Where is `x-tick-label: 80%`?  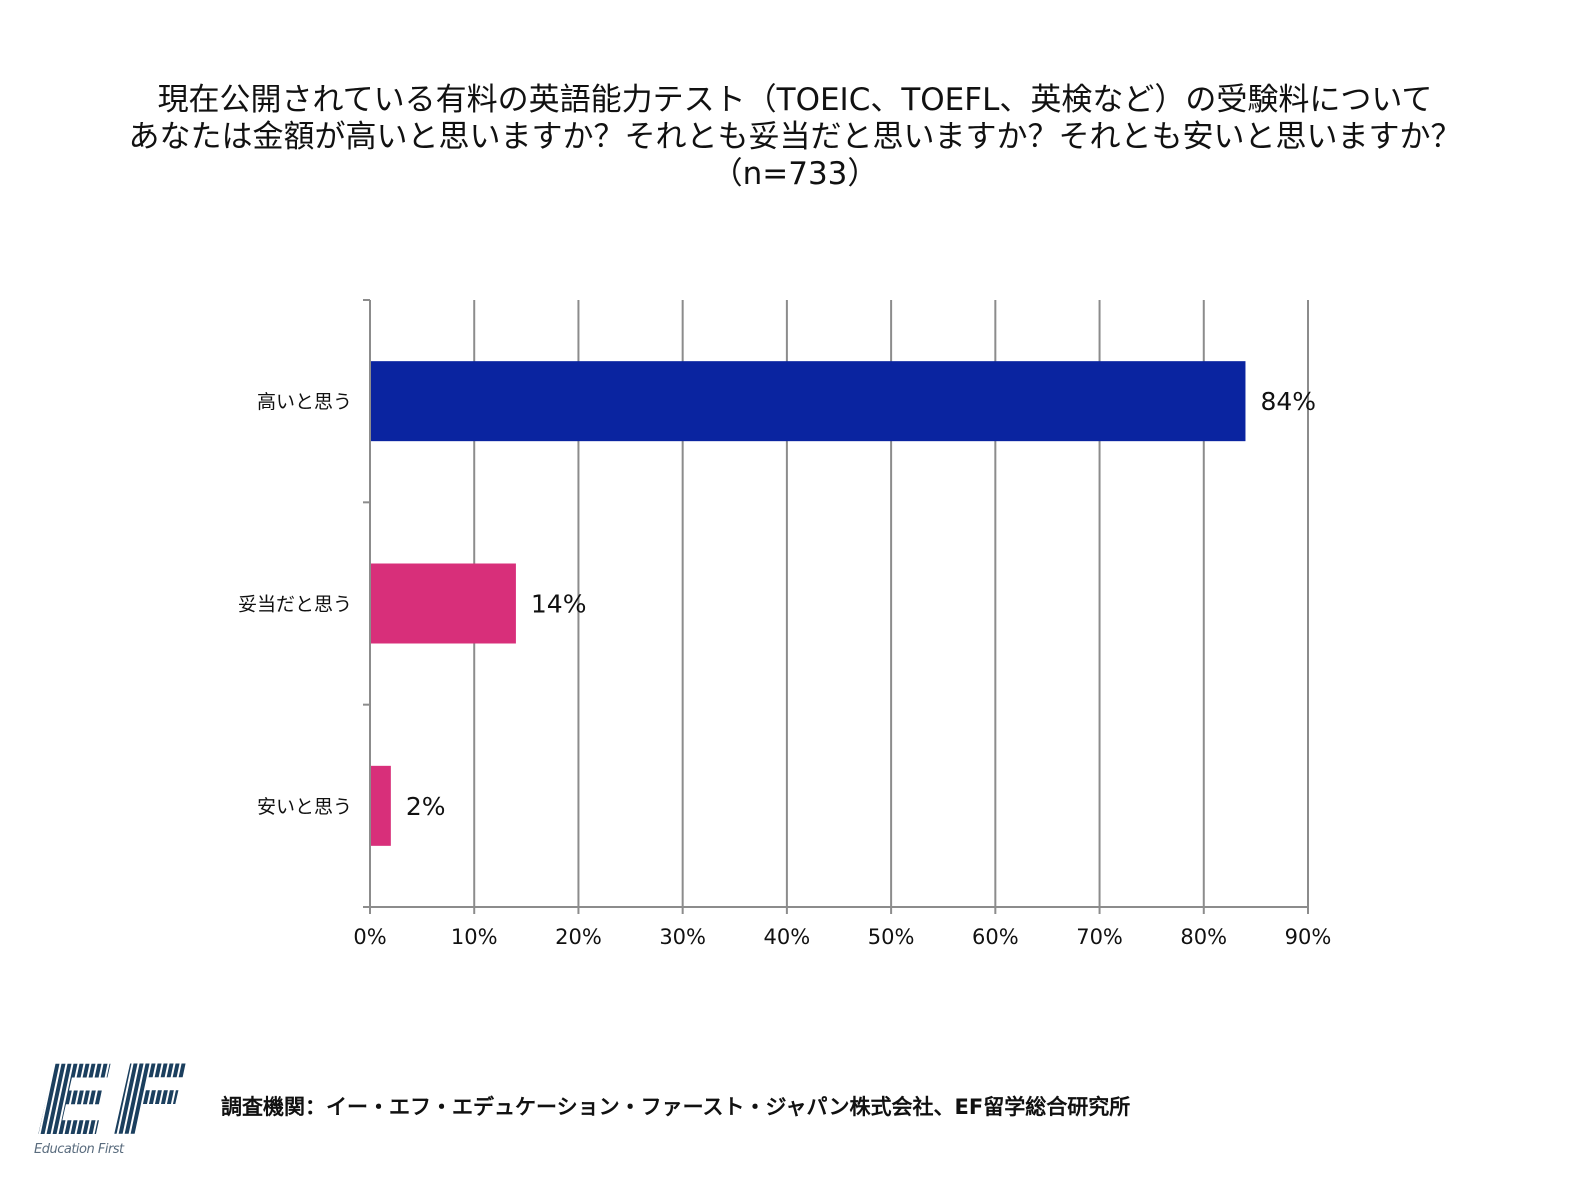 x-tick-label: 80% is located at coordinates (1203, 937).